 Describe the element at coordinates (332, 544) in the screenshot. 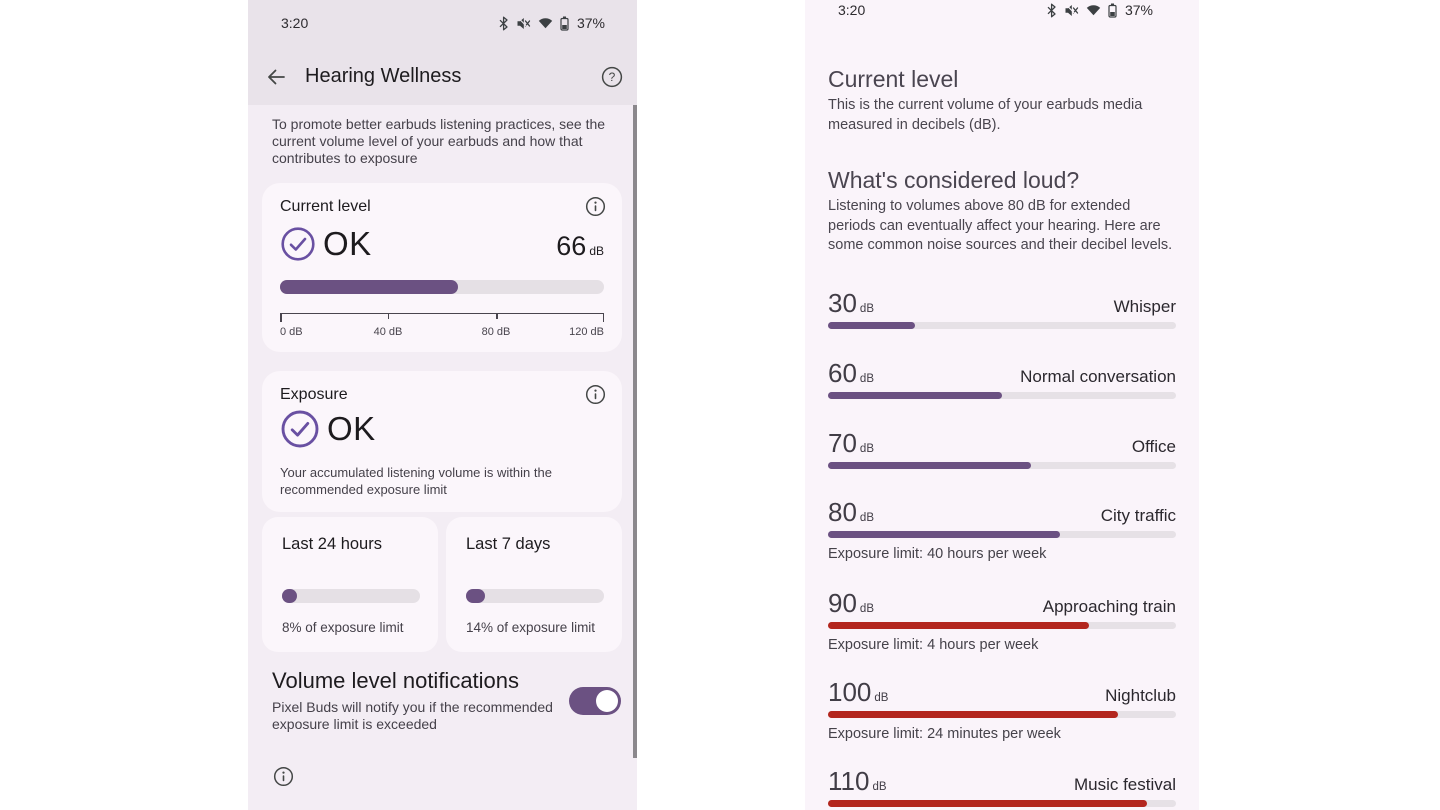

I see `last-24-hours-title: Last 24 hours` at that location.